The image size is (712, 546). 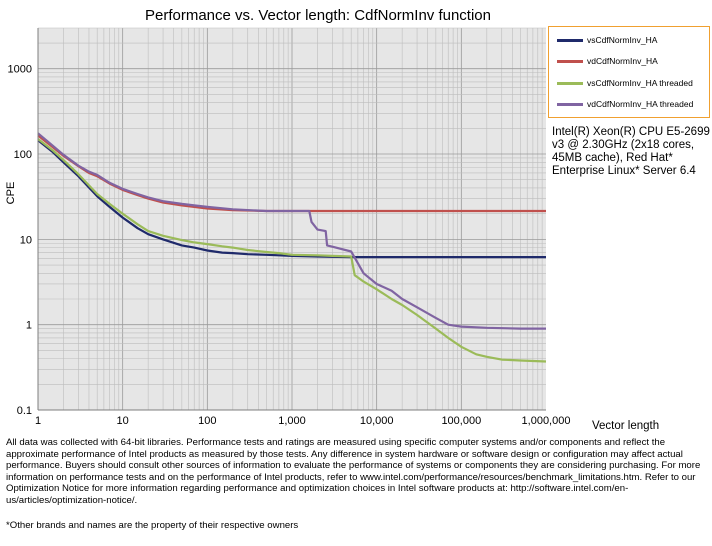 I want to click on x-tick-label: 100, so click(x=207, y=421).